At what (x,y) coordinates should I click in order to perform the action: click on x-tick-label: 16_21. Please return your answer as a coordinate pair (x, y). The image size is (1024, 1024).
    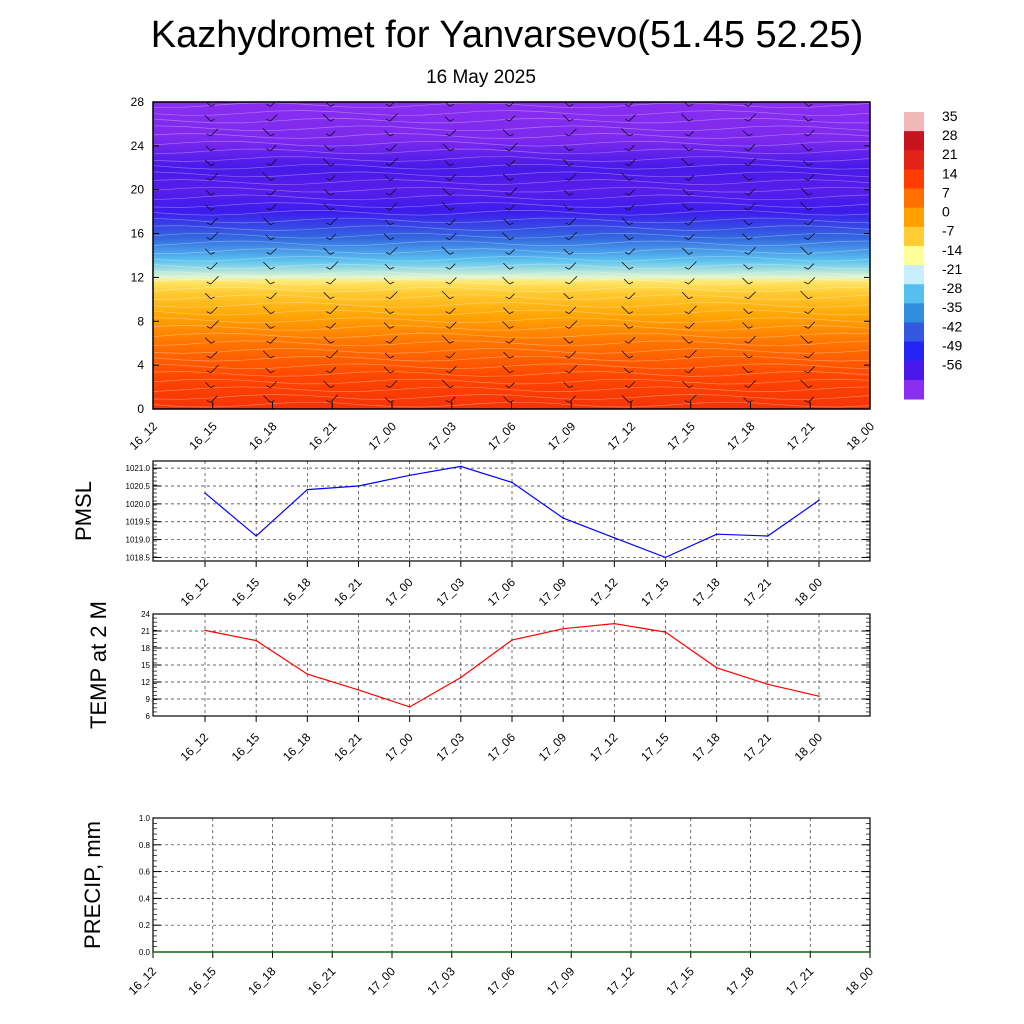
    Looking at the image, I should click on (323, 436).